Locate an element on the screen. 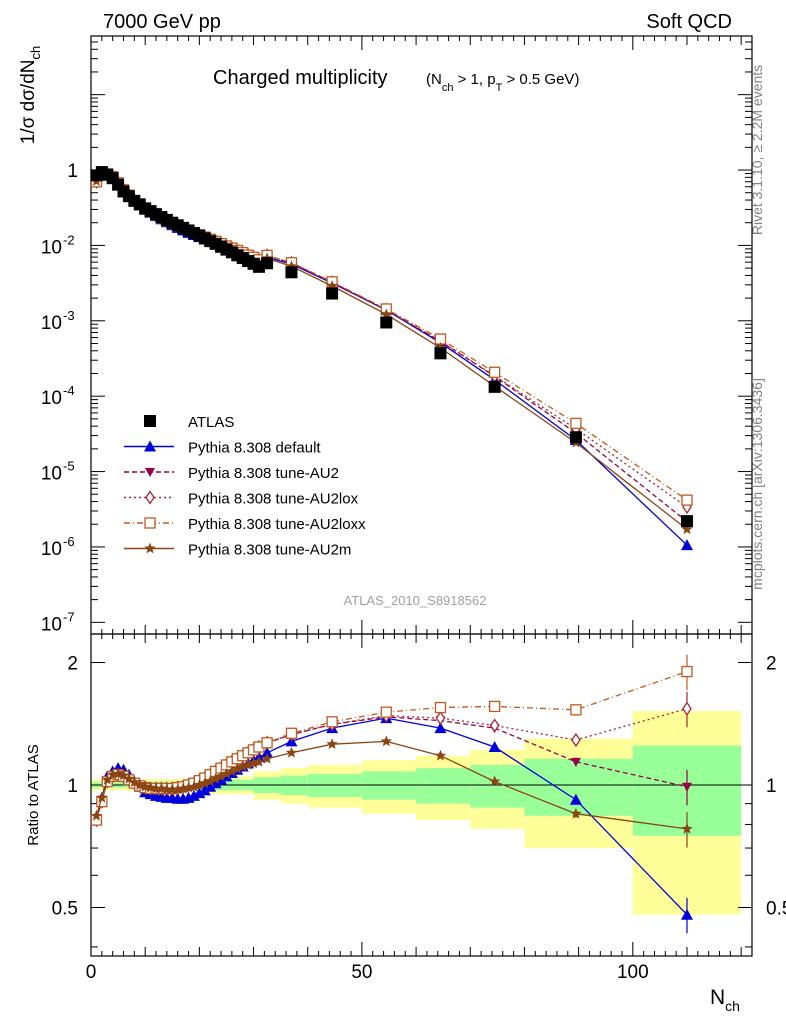 The width and height of the screenshot is (786, 1024). legend-entry: Pythia 8.308 tune-AU2 is located at coordinates (231, 473).